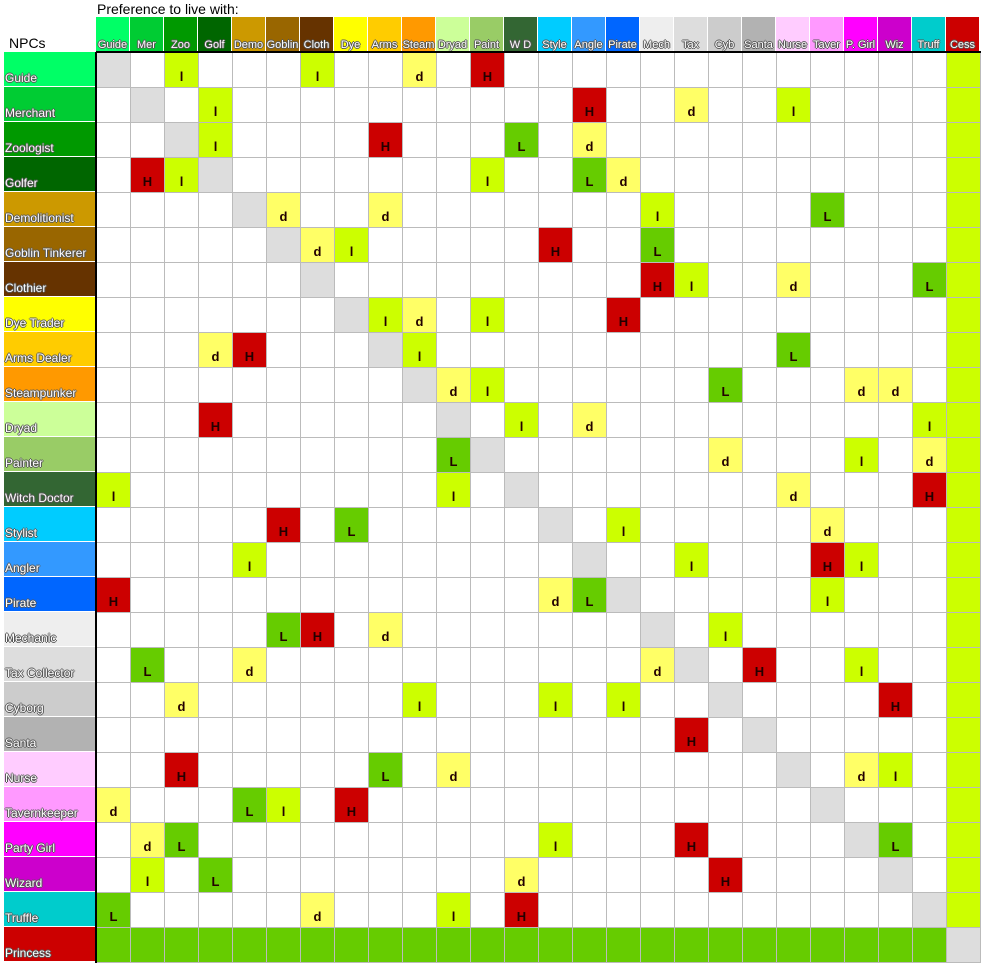 The height and width of the screenshot is (968, 988). Describe the element at coordinates (792, 34) in the screenshot. I see `column-header: Nurse` at that location.